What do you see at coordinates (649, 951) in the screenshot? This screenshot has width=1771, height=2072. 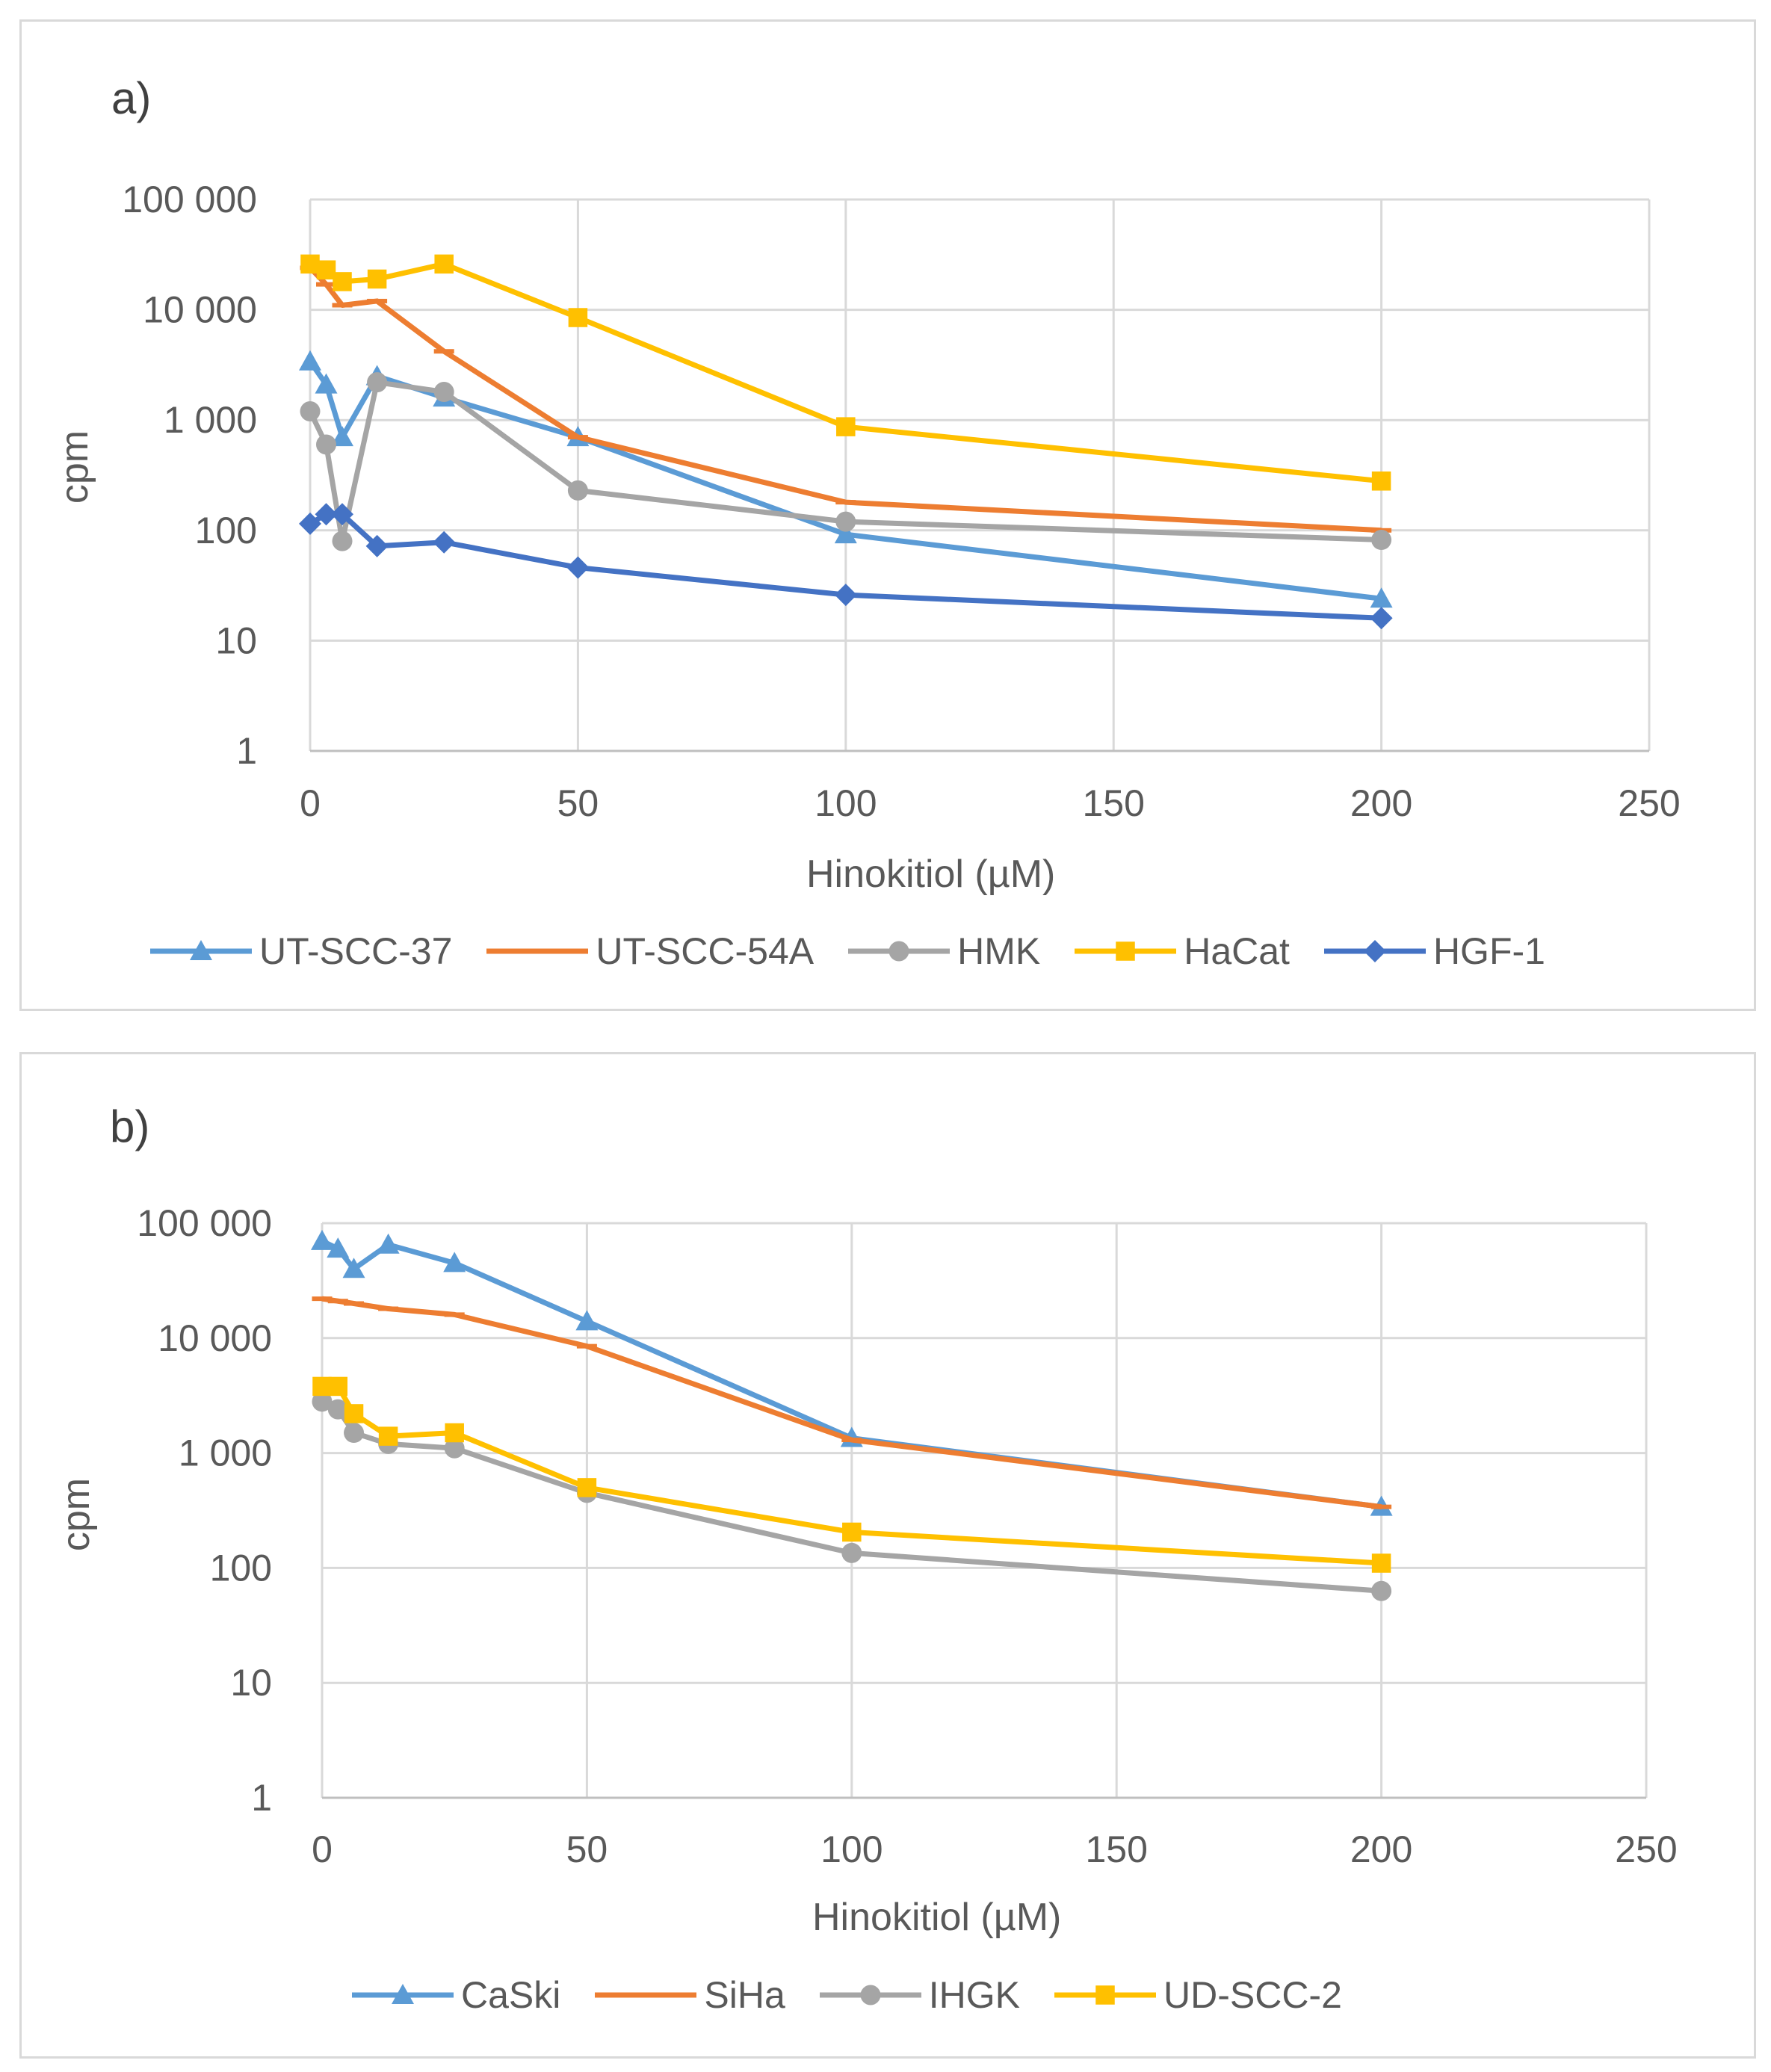 I see `legend-item: UT-SCC-54A` at bounding box center [649, 951].